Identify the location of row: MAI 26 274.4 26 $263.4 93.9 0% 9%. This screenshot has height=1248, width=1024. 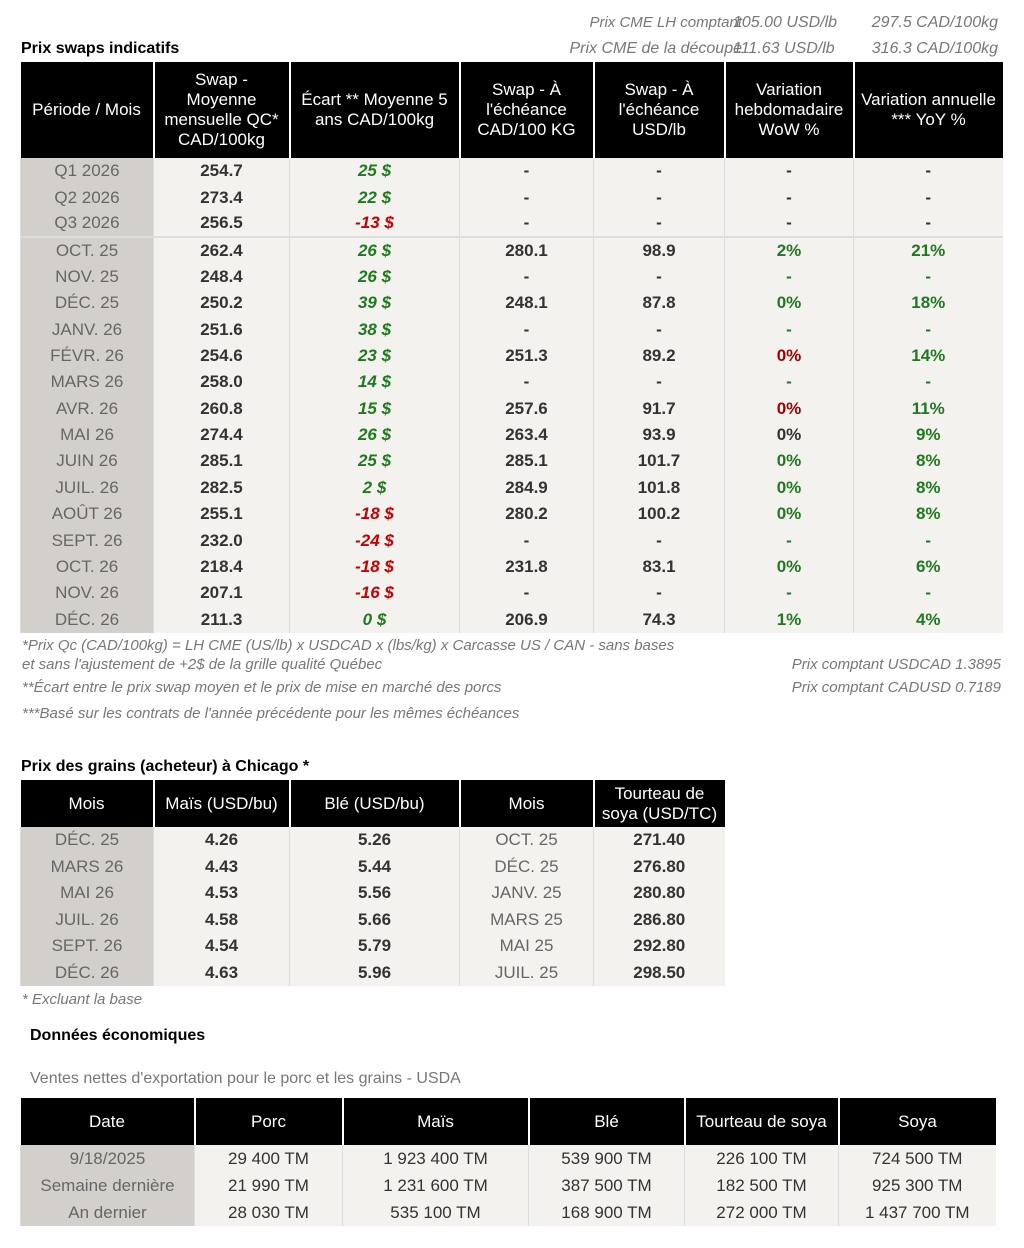
(511, 435).